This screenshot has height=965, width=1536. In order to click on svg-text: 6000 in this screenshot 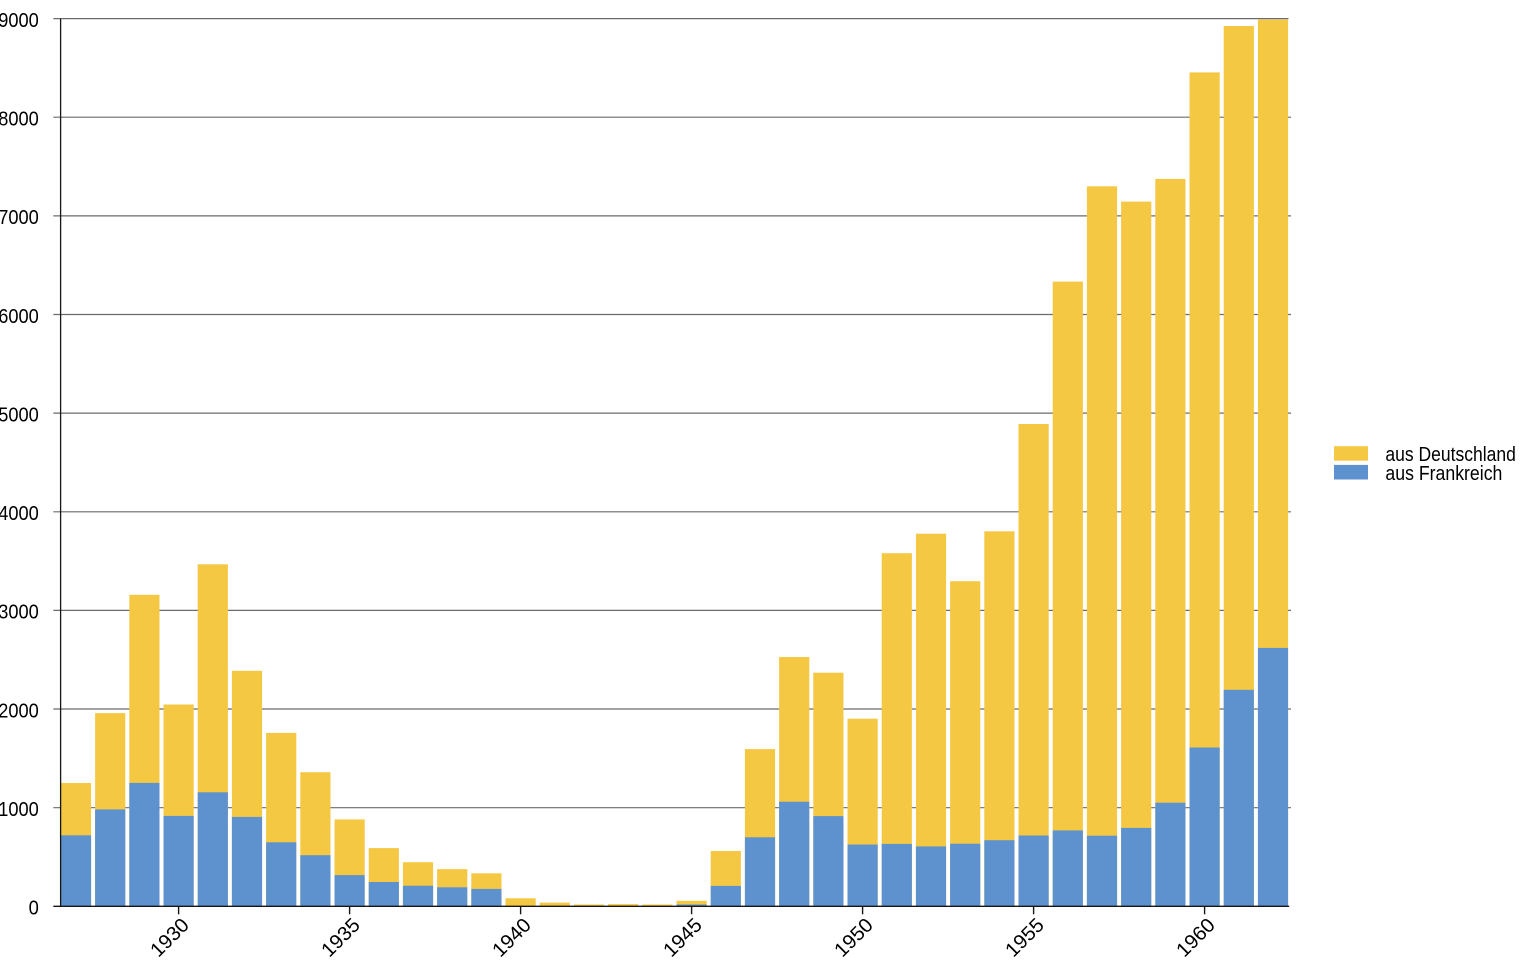, I will do `click(19, 316)`.